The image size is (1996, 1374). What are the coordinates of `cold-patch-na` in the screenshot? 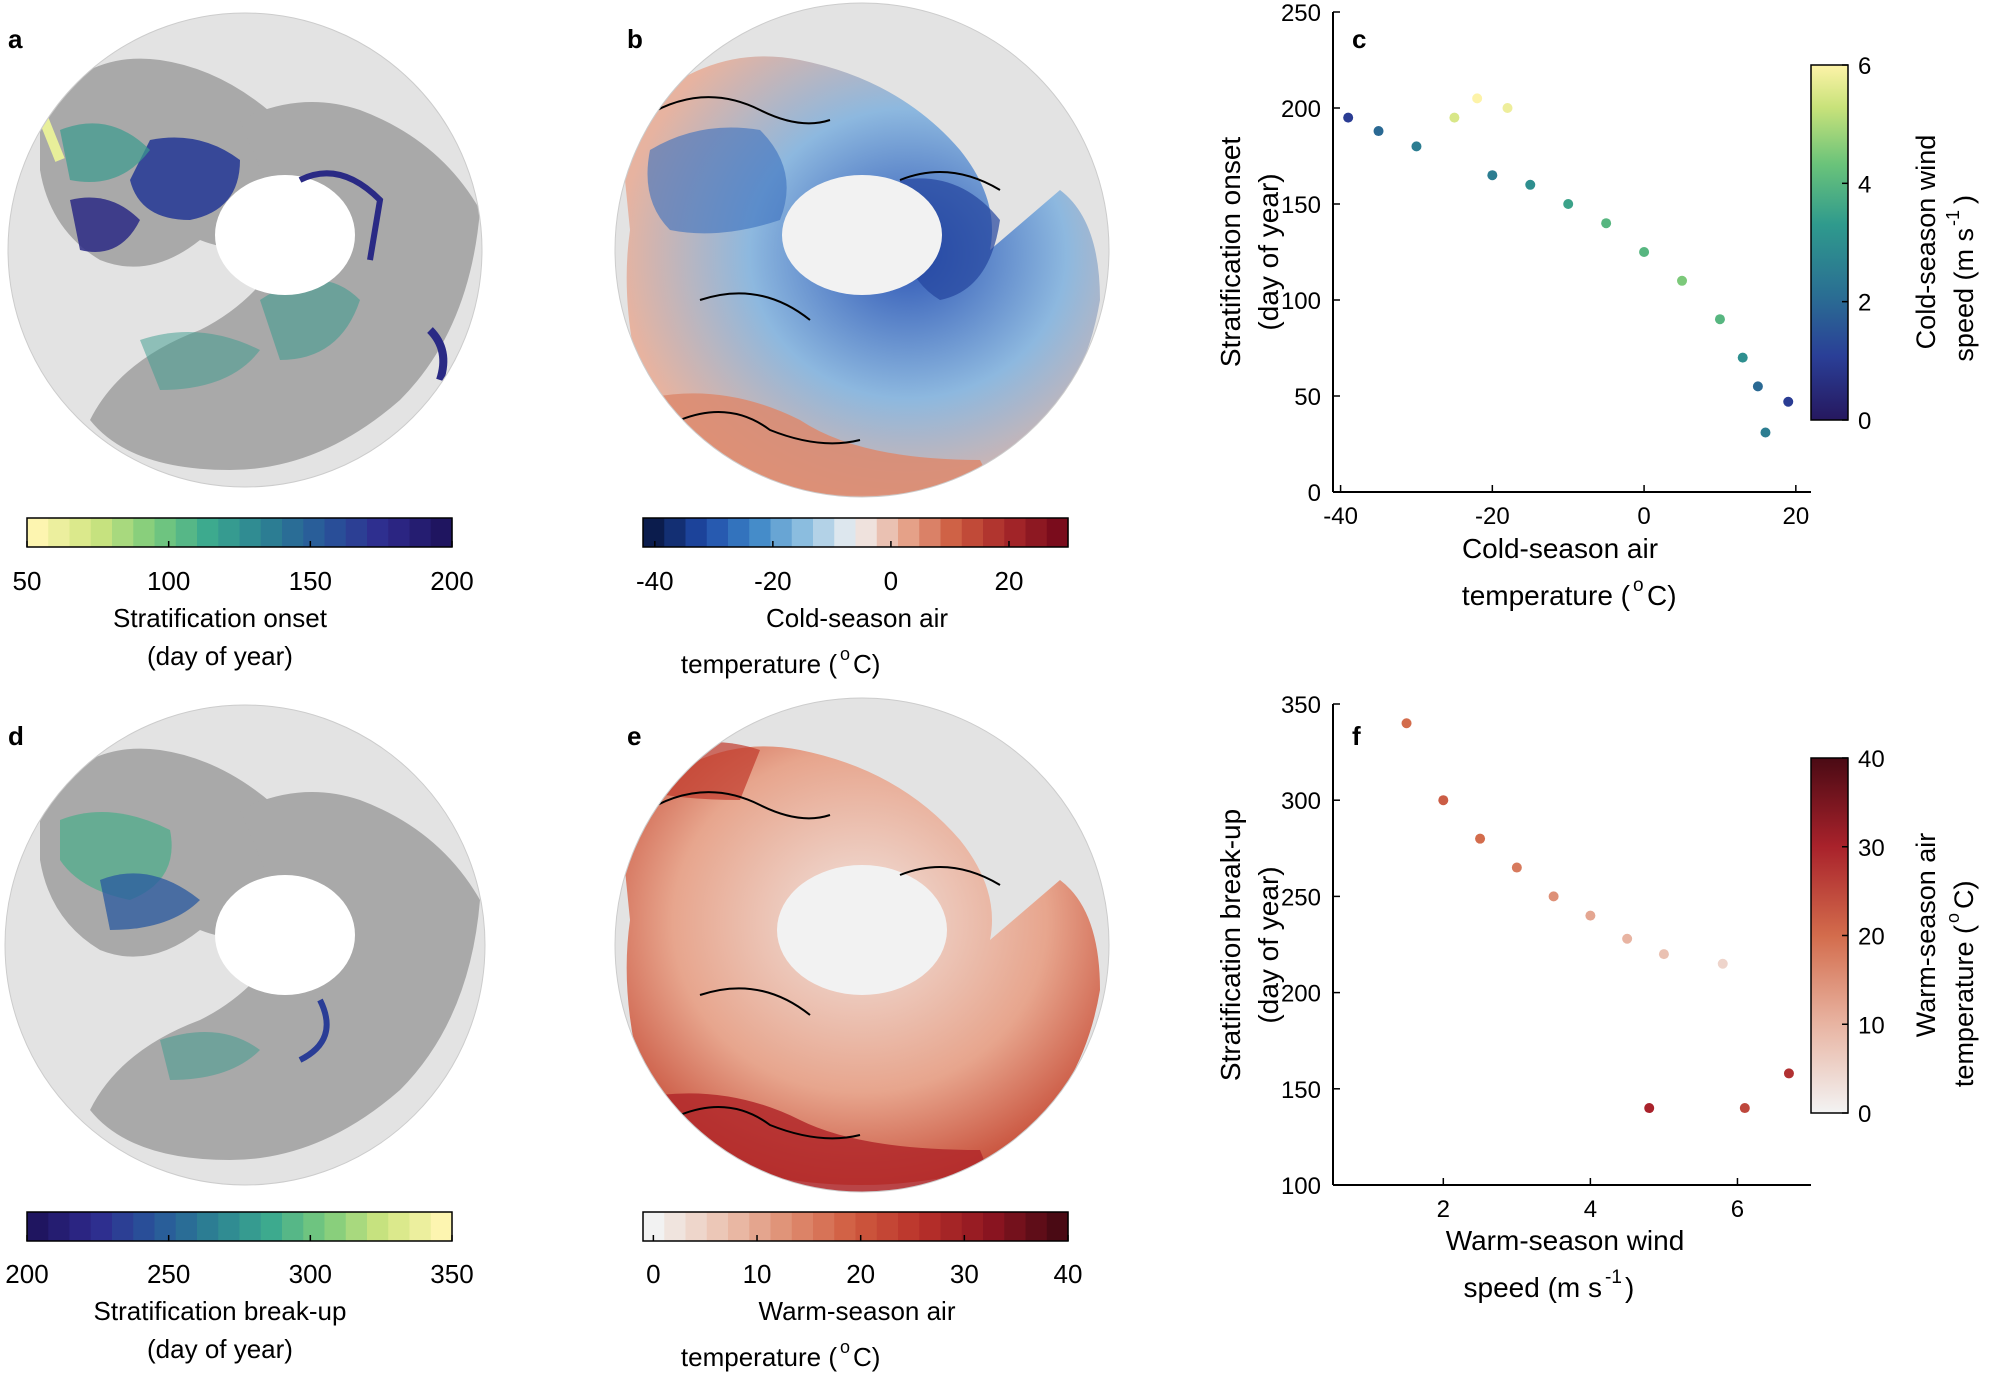 It's located at (717, 180).